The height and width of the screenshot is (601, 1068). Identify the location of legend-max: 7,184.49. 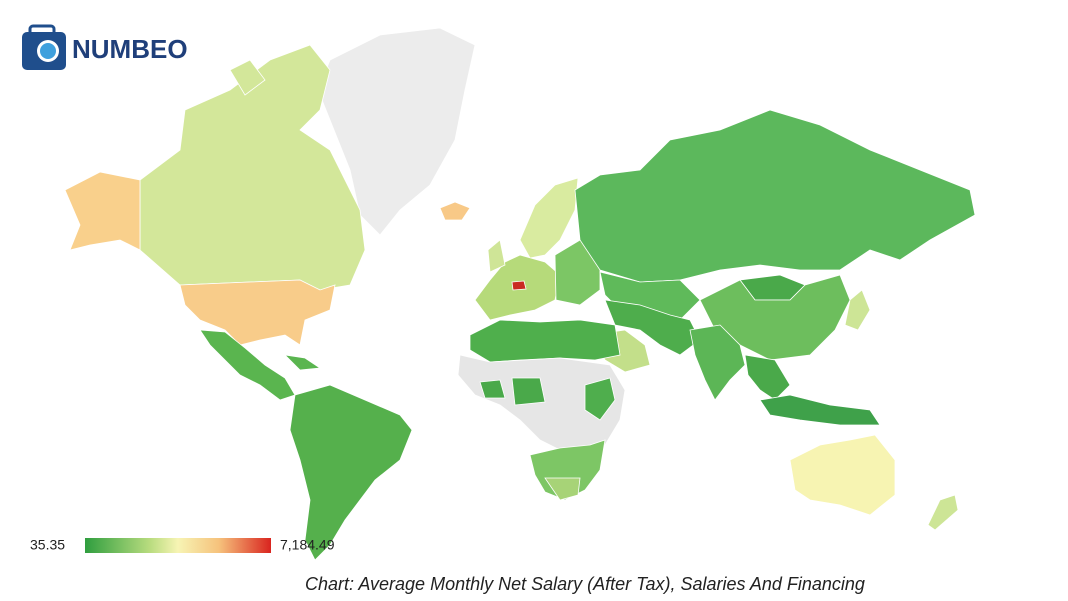
(307, 545).